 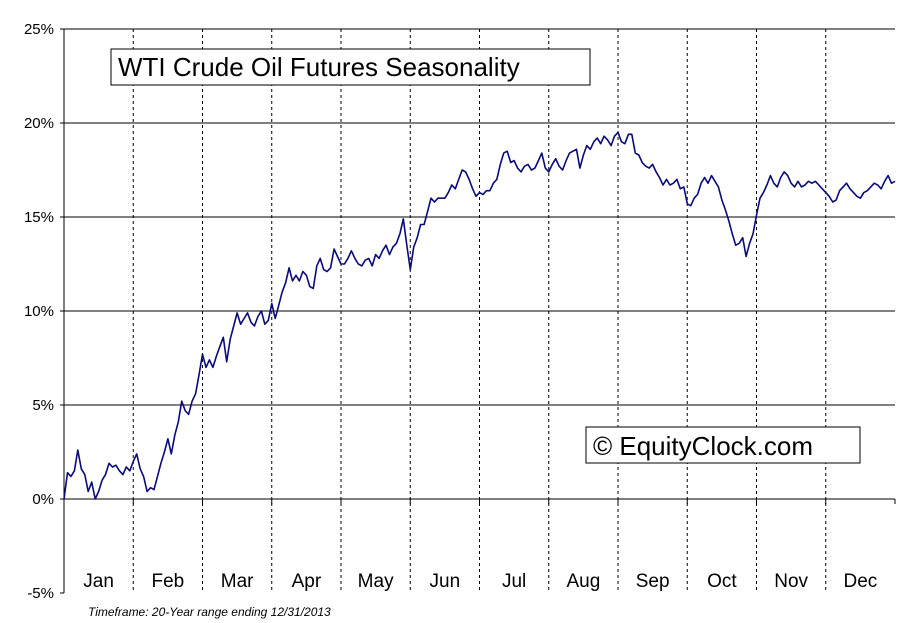 I want to click on x-tick-label-sep: Sep, so click(x=653, y=581).